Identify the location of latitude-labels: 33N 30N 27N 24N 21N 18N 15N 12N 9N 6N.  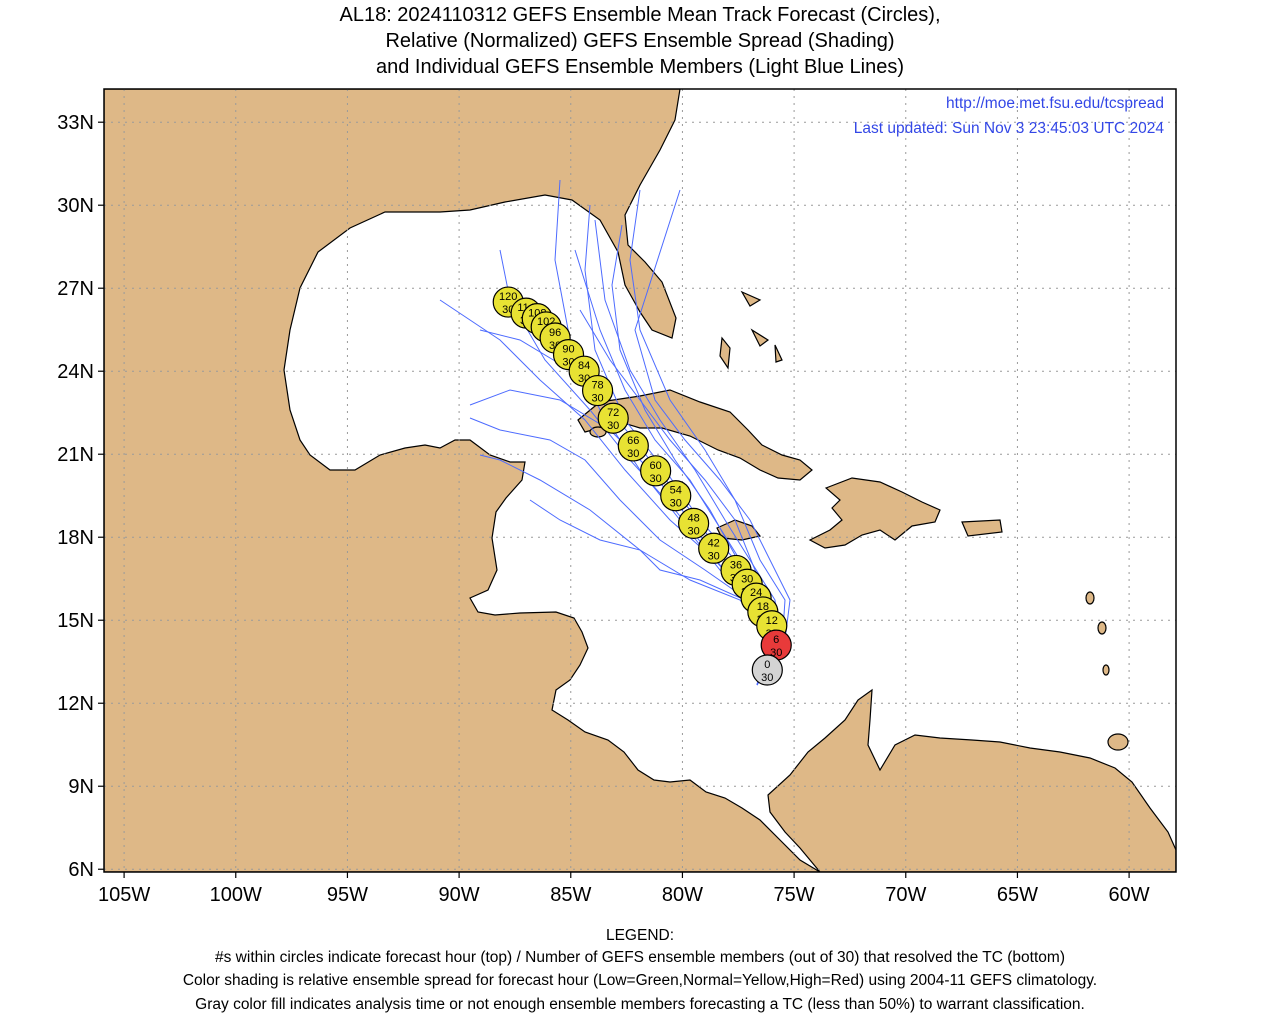
(80, 496).